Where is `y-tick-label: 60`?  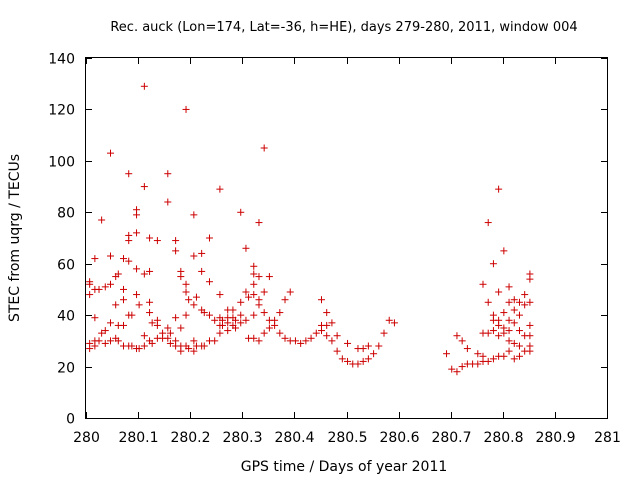 y-tick-label: 60 is located at coordinates (66, 266).